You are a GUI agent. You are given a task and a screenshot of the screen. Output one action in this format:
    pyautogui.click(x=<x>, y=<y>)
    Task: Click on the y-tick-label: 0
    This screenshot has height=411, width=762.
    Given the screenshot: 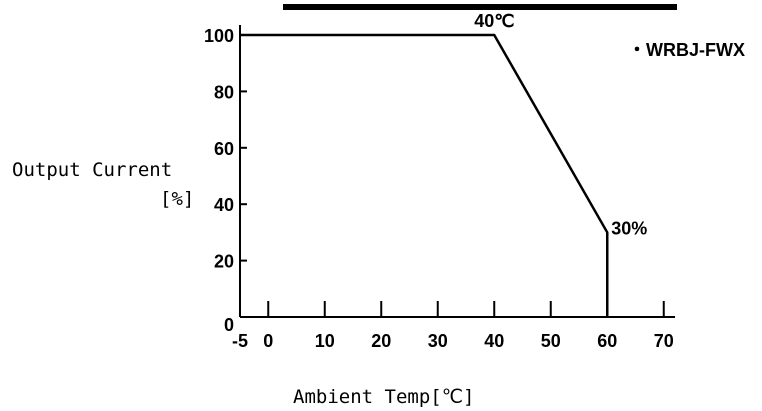 What is the action you would take?
    pyautogui.click(x=229, y=325)
    